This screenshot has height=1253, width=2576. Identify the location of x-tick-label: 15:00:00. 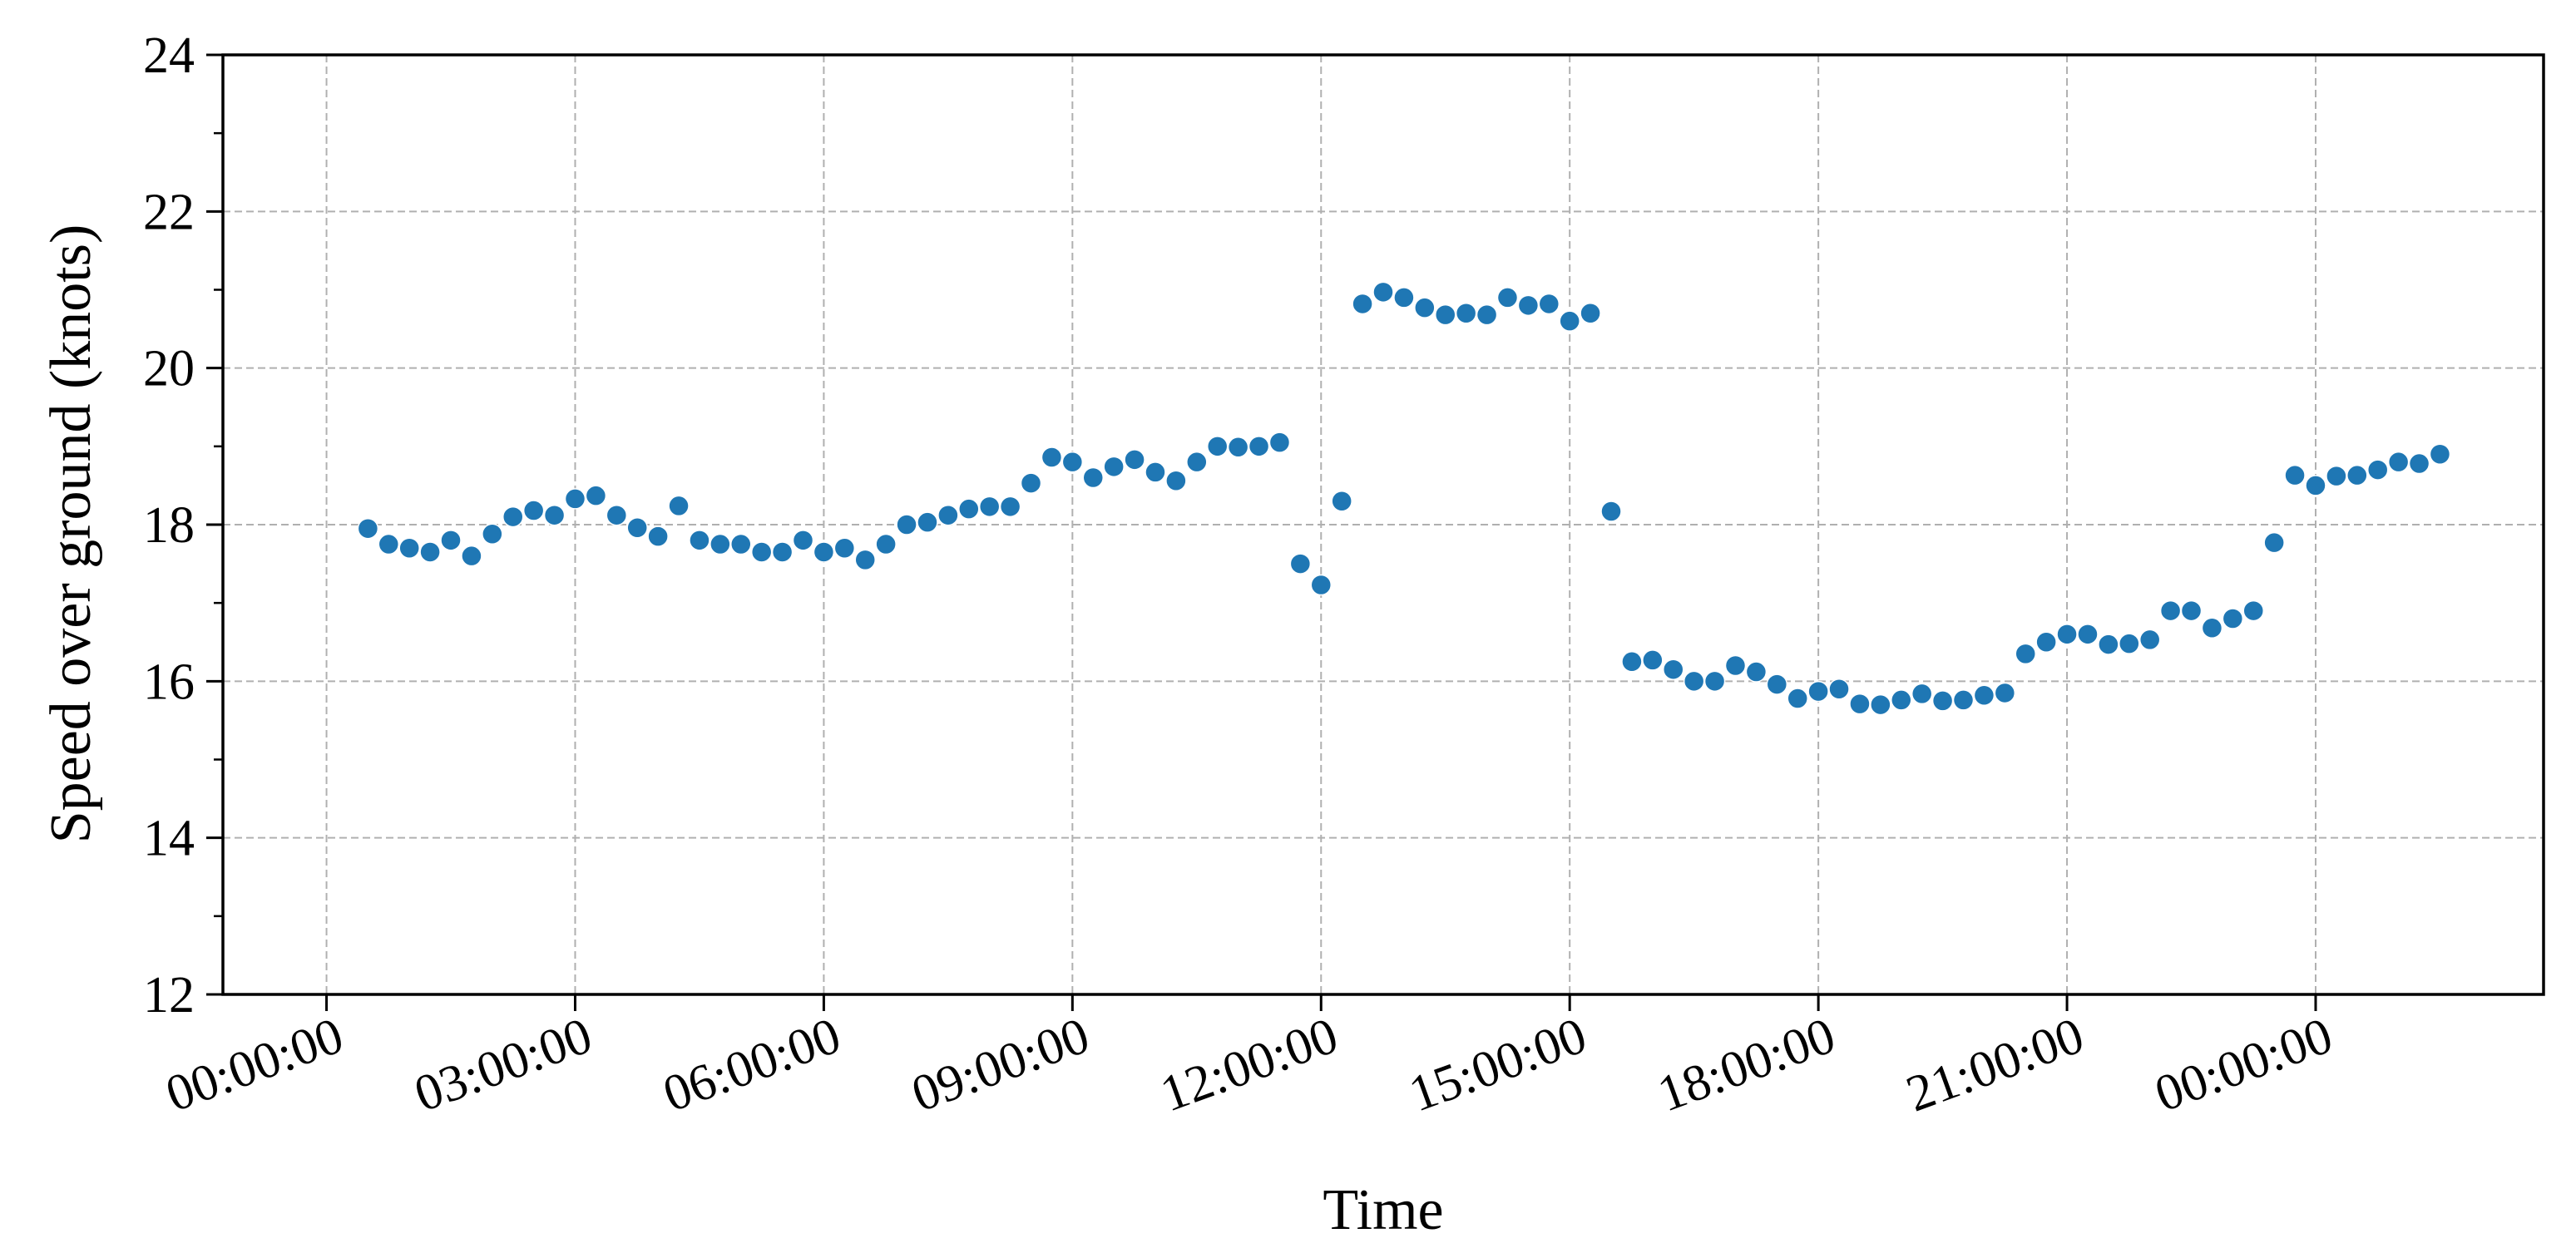
(1498, 1065).